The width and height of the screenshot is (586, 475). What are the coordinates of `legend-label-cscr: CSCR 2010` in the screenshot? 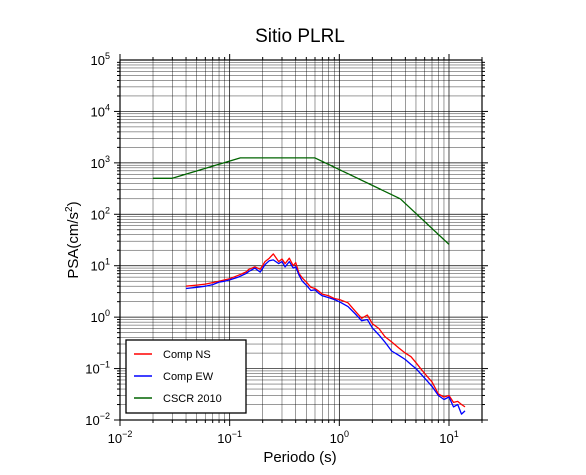 It's located at (192, 399).